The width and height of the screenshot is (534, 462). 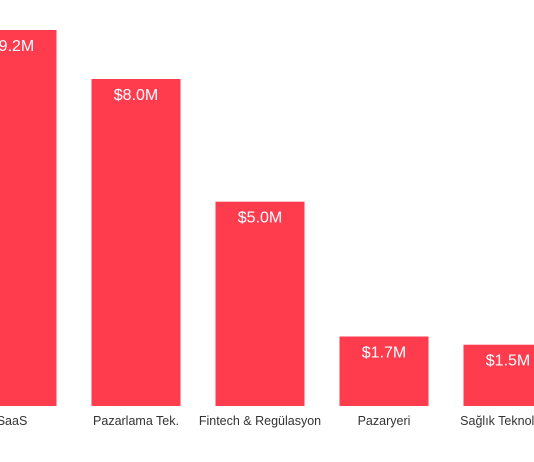 I want to click on bar-value-label-4: $1.5M, so click(x=508, y=361).